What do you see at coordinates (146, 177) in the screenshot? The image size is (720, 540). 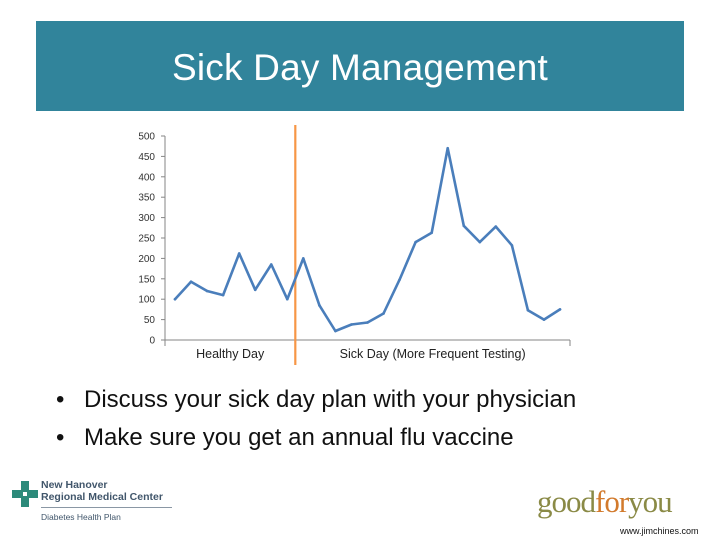 I see `y-tick-label: 400` at bounding box center [146, 177].